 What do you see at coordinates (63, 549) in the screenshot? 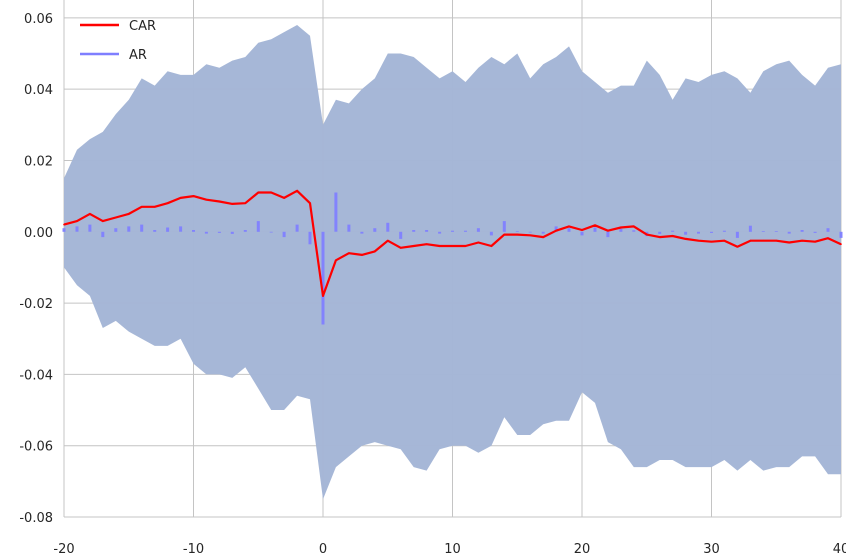
I see `x-tick-label: -20` at bounding box center [63, 549].